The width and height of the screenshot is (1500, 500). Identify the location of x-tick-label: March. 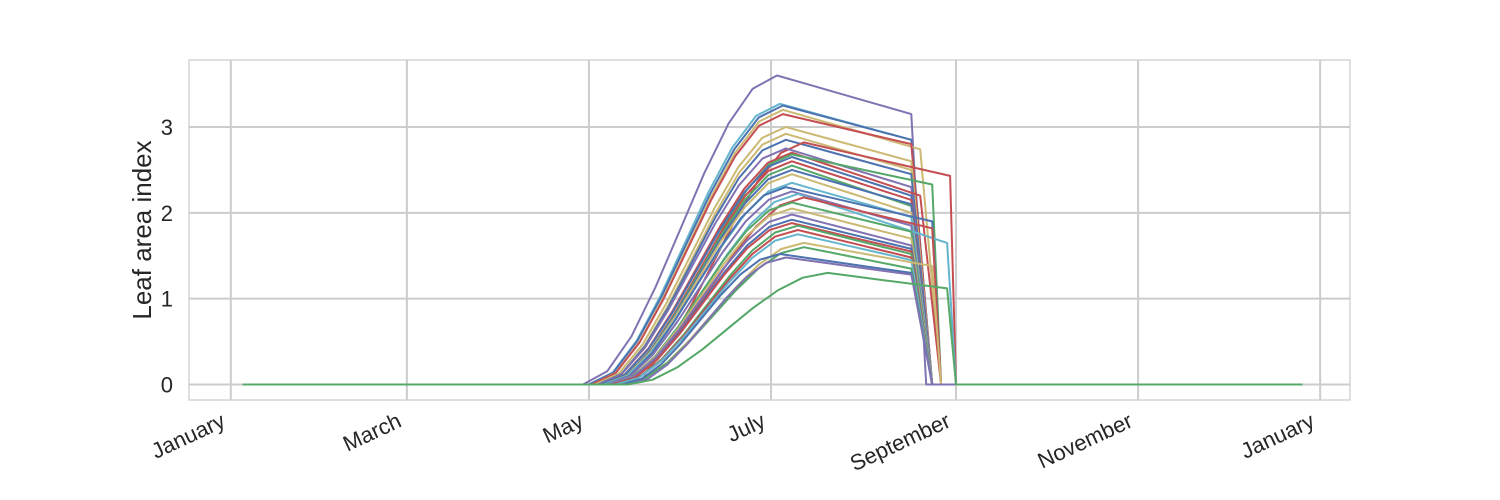
(372, 432).